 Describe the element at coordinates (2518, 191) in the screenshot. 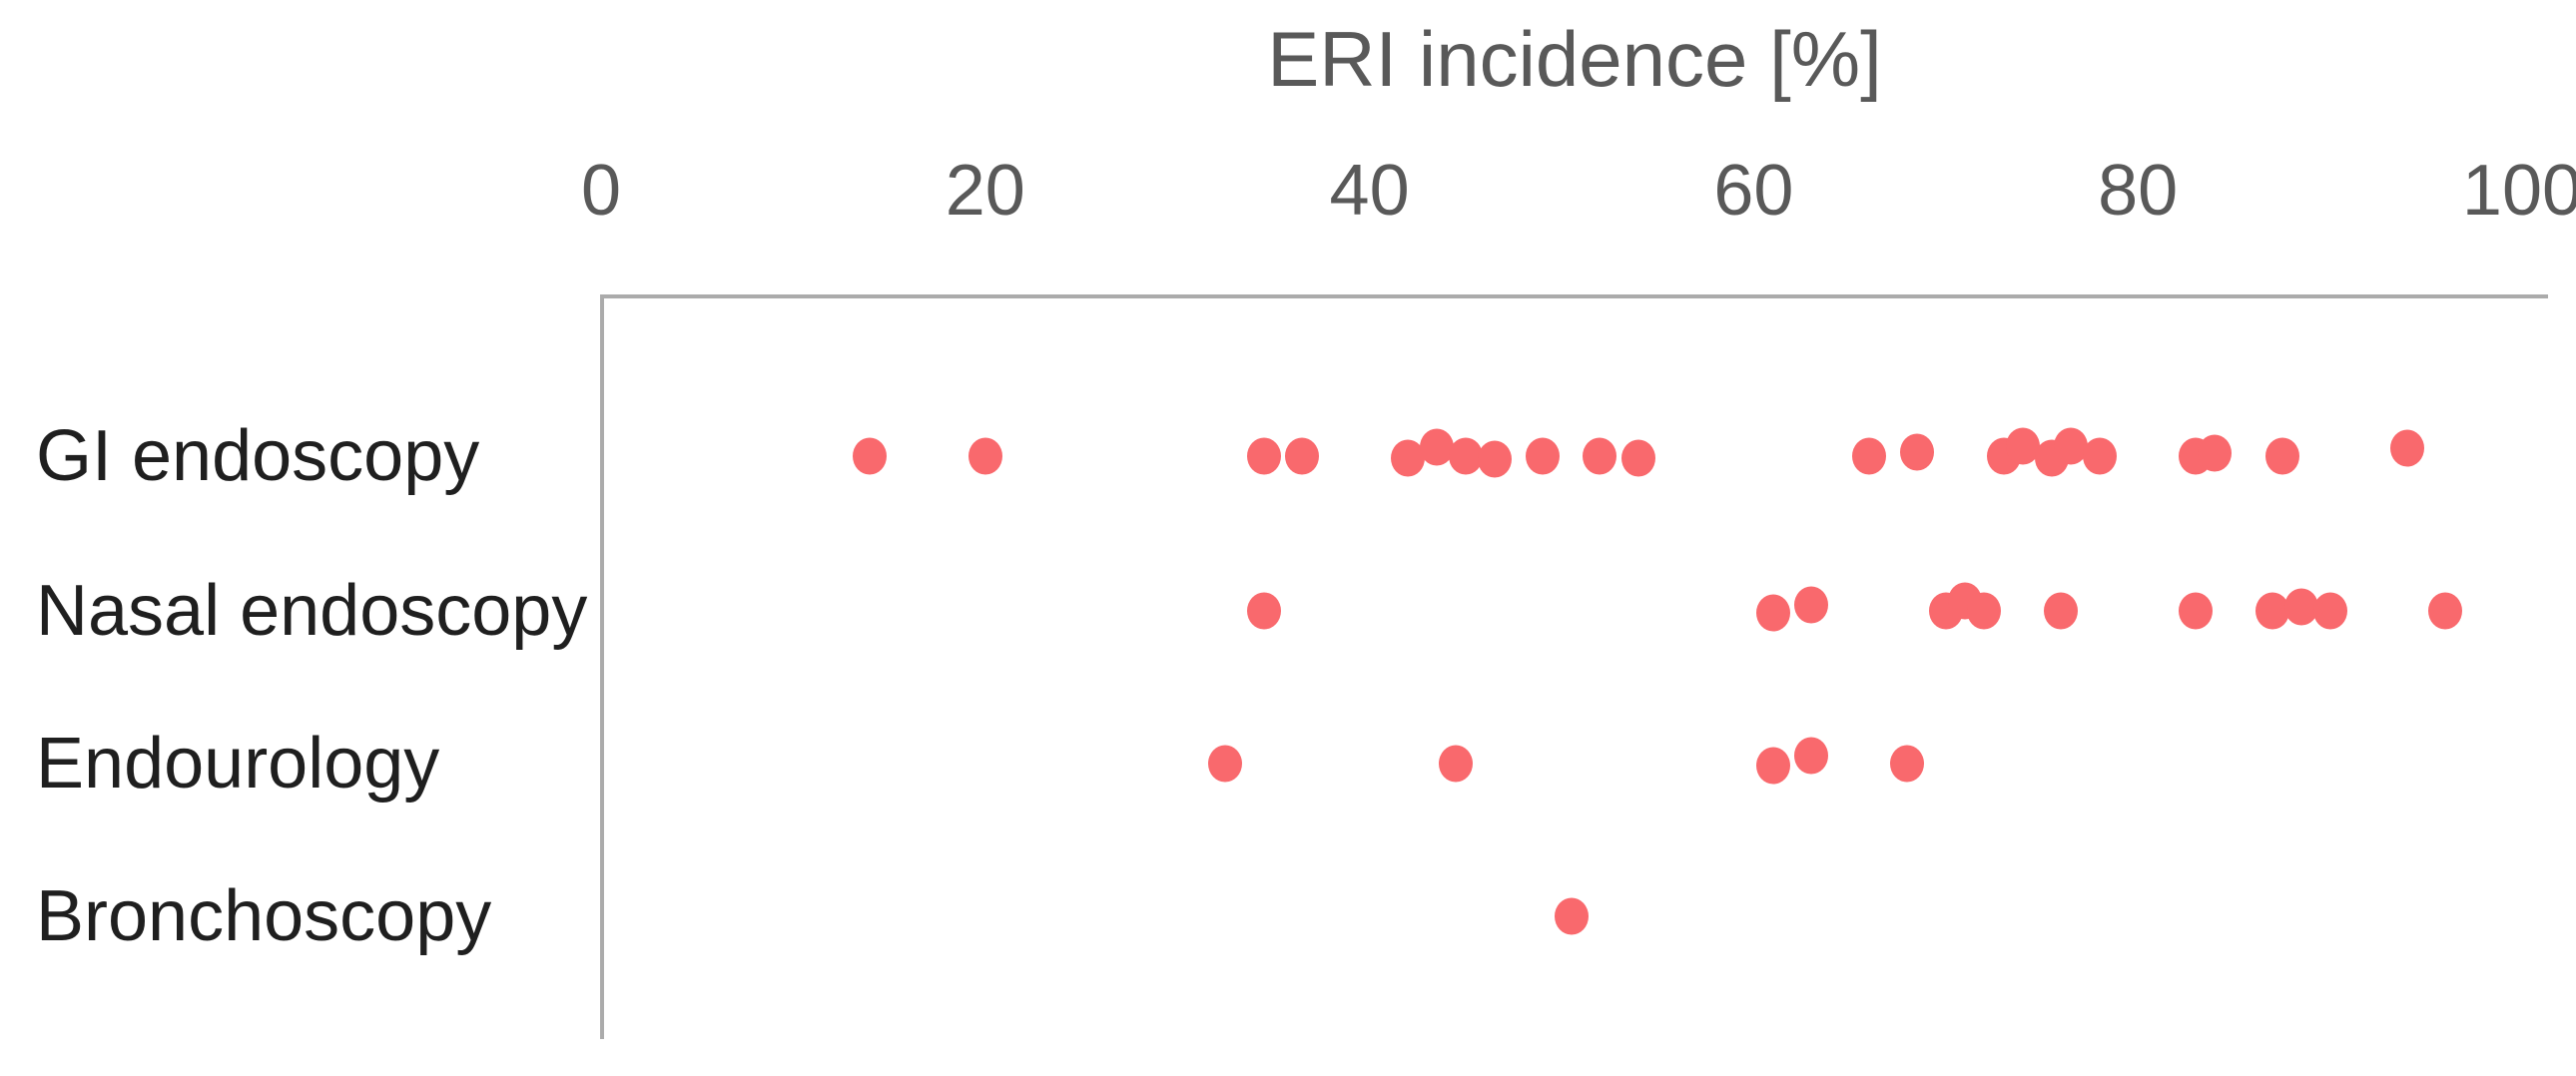

I see `x-tick-label-100: 100` at that location.